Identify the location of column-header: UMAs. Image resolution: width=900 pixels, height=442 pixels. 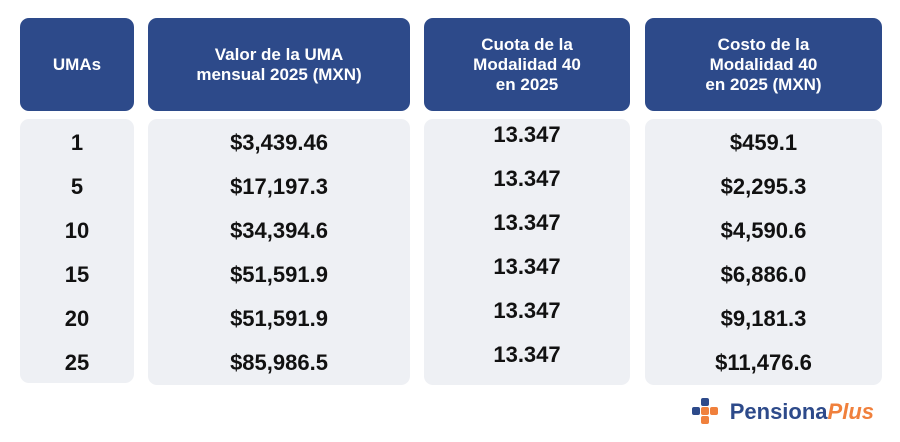
(77, 64).